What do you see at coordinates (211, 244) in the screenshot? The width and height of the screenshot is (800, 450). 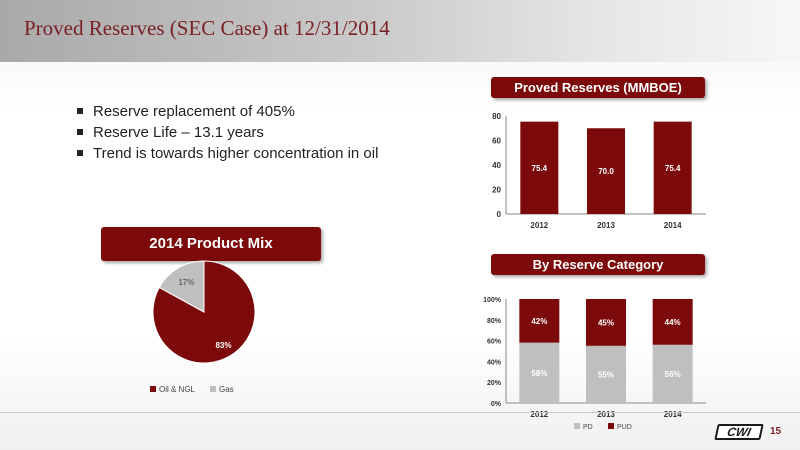 I see `product-mix-title: 2014 Product Mix` at bounding box center [211, 244].